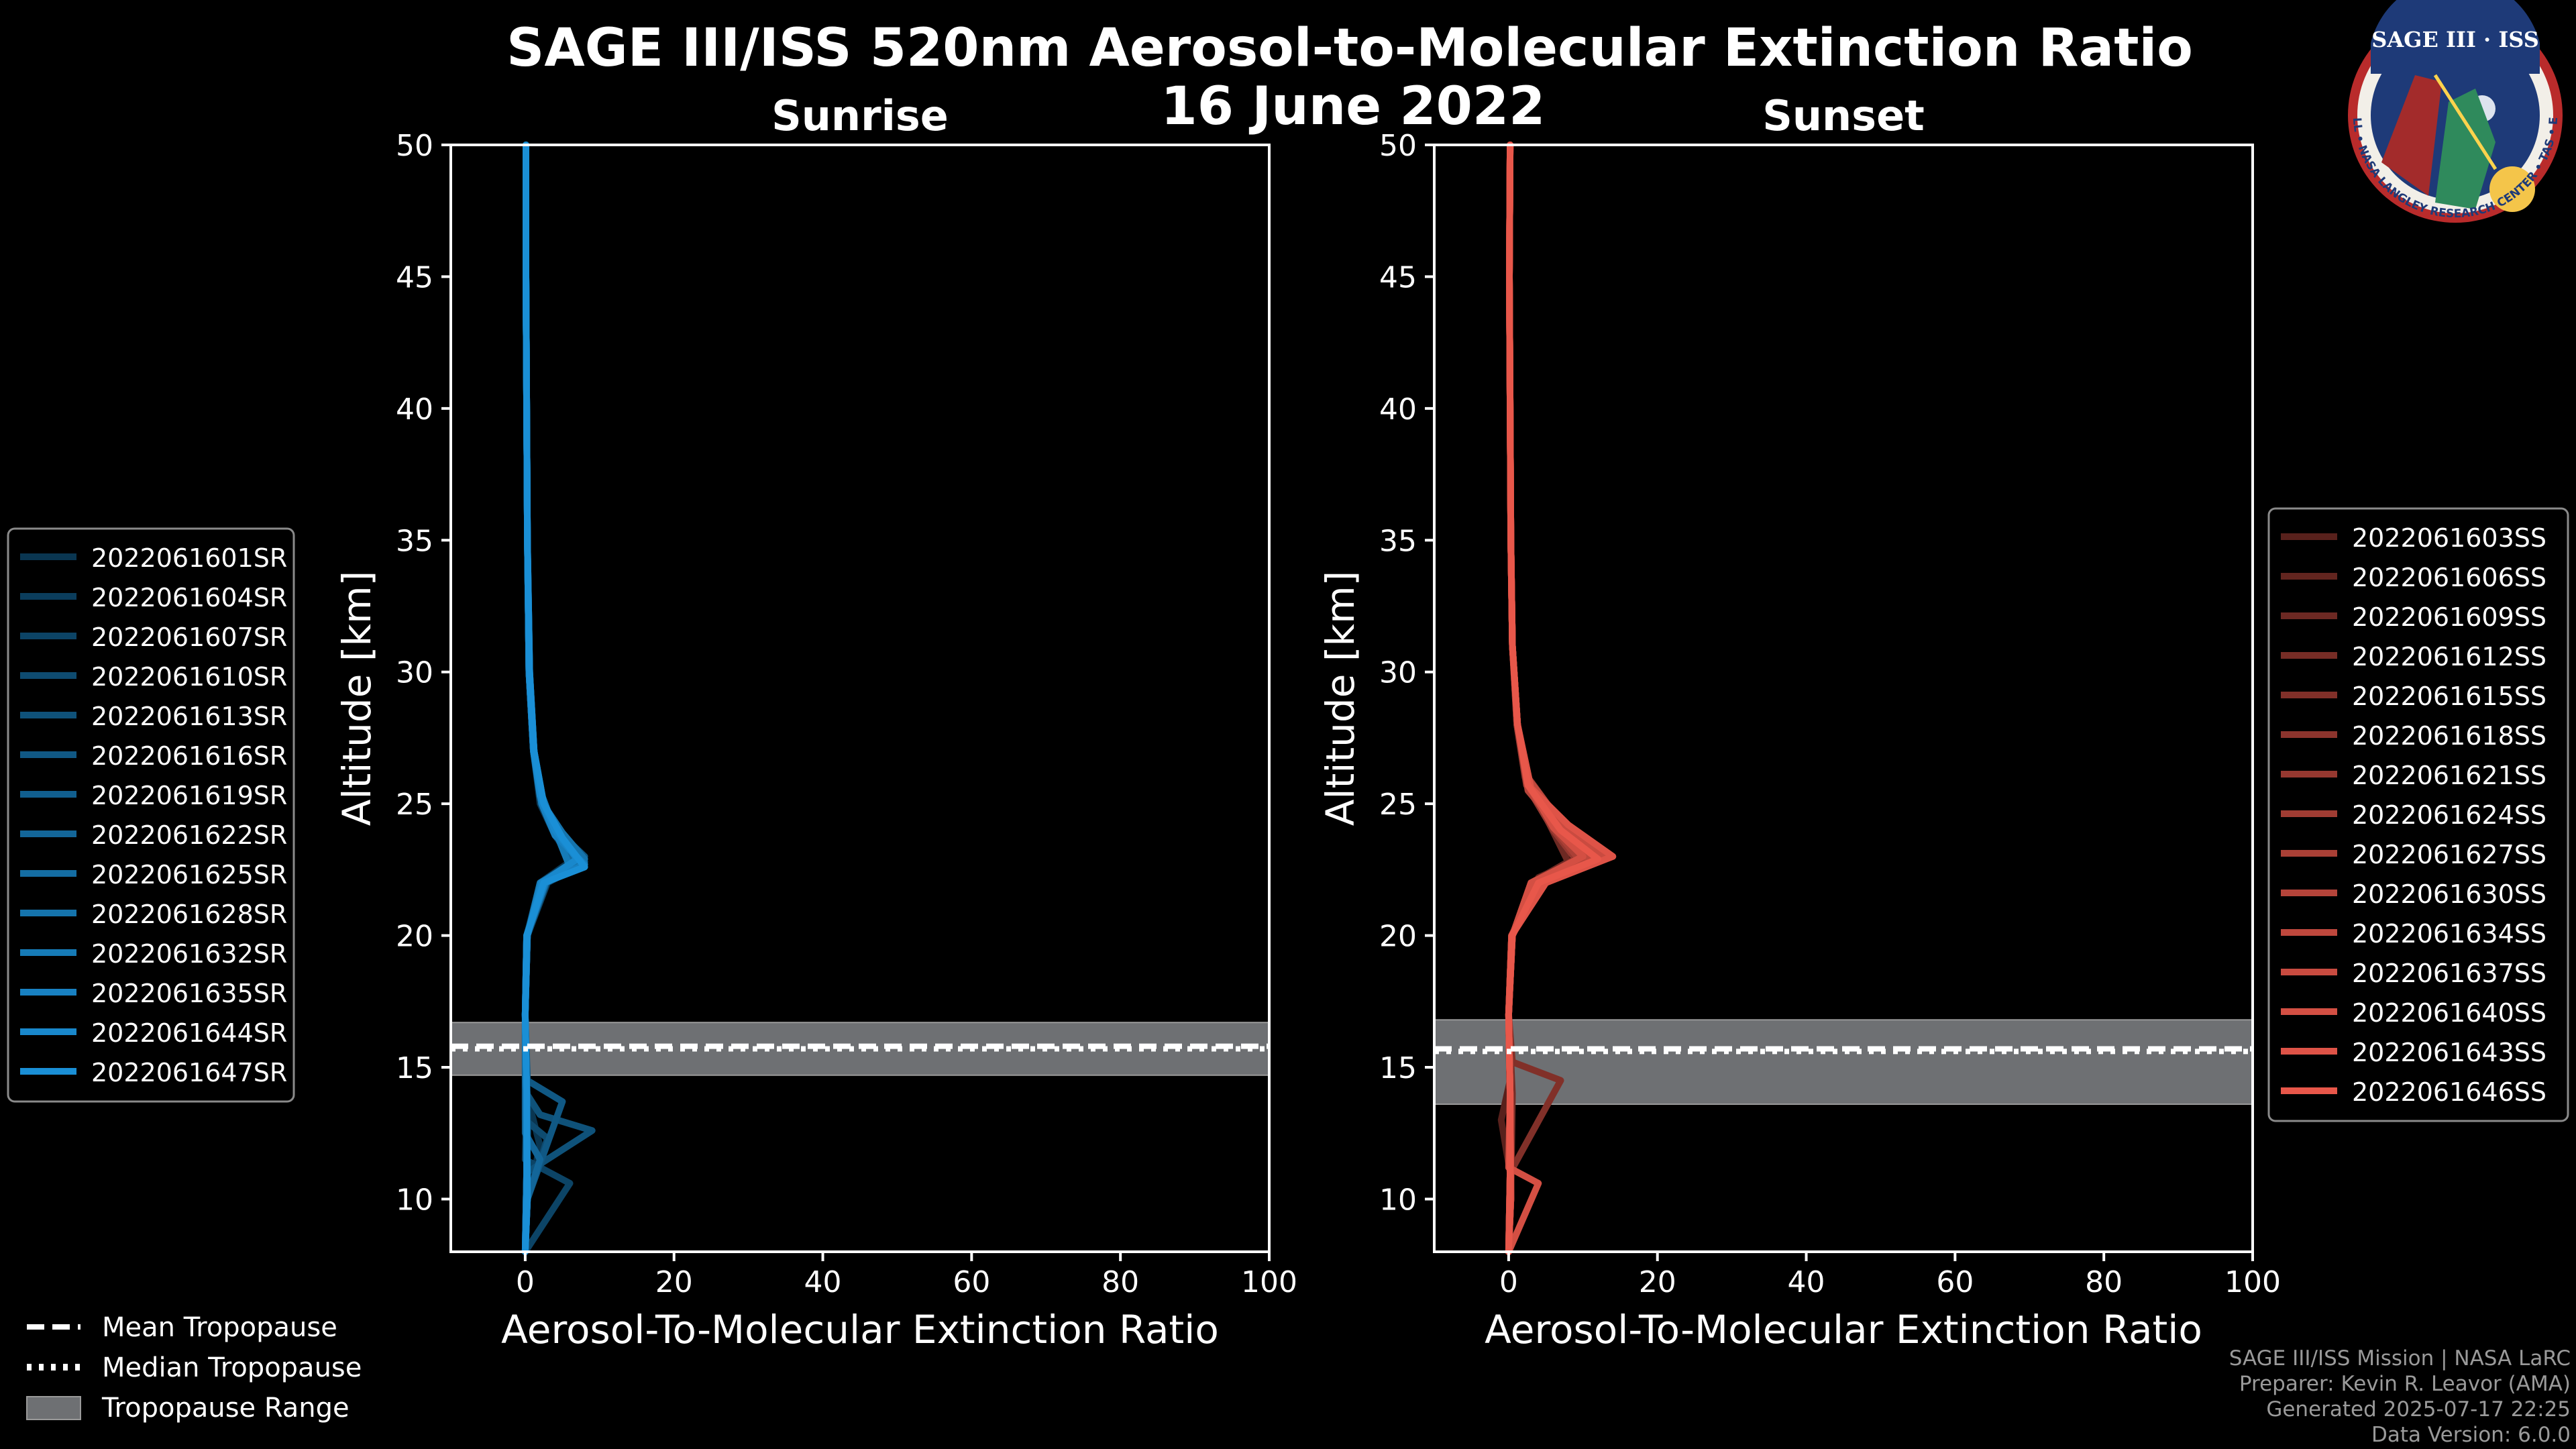 Image resolution: width=2576 pixels, height=1449 pixels. Describe the element at coordinates (189, 677) in the screenshot. I see `legend-entry: 2022061610SR` at that location.